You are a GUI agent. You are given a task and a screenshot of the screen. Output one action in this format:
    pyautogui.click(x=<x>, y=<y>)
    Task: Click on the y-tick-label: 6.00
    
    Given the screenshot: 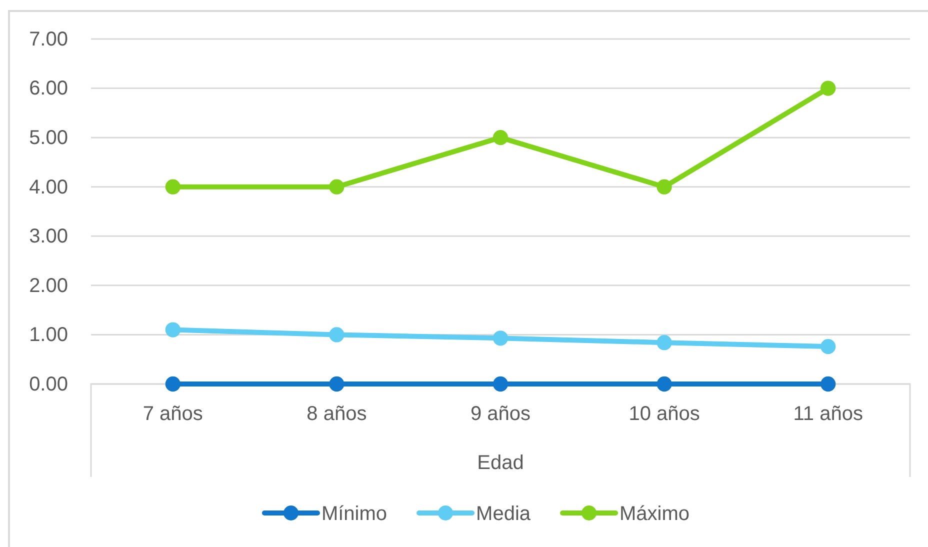 What is the action you would take?
    pyautogui.click(x=48, y=89)
    